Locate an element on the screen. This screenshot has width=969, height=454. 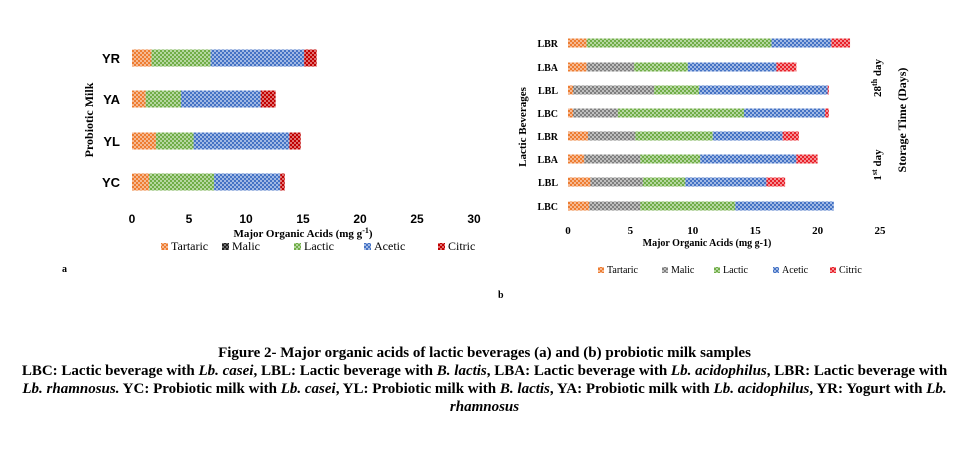
x-tick-label: 30 is located at coordinates (474, 219).